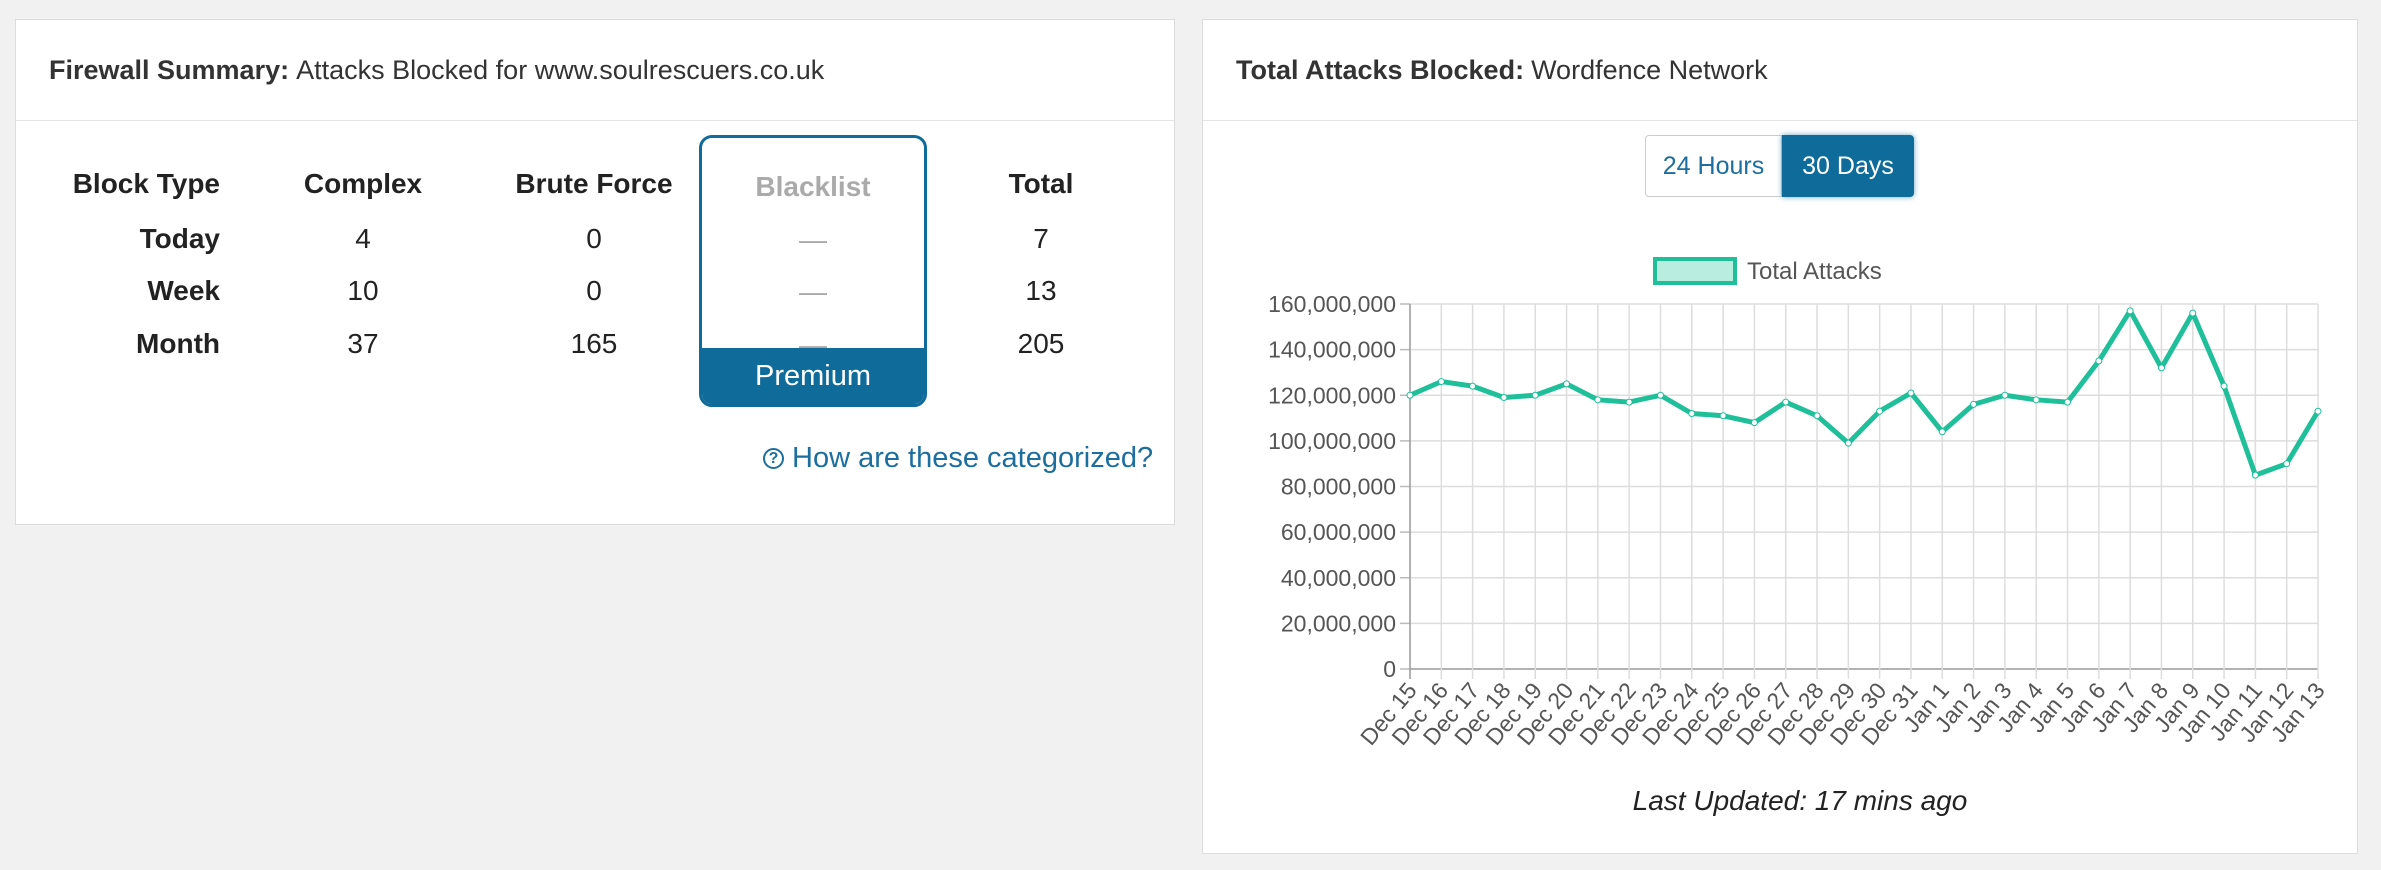 The image size is (2381, 870). Describe the element at coordinates (594, 238) in the screenshot. I see `today-brute-force: 0` at that location.